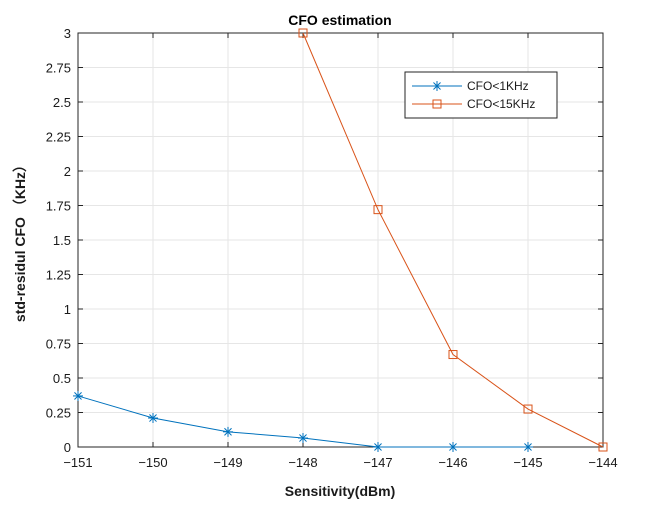  I want to click on x-tick-labels: −151 −150 −149 −148 −147 −146 −145 −144, so click(340, 462).